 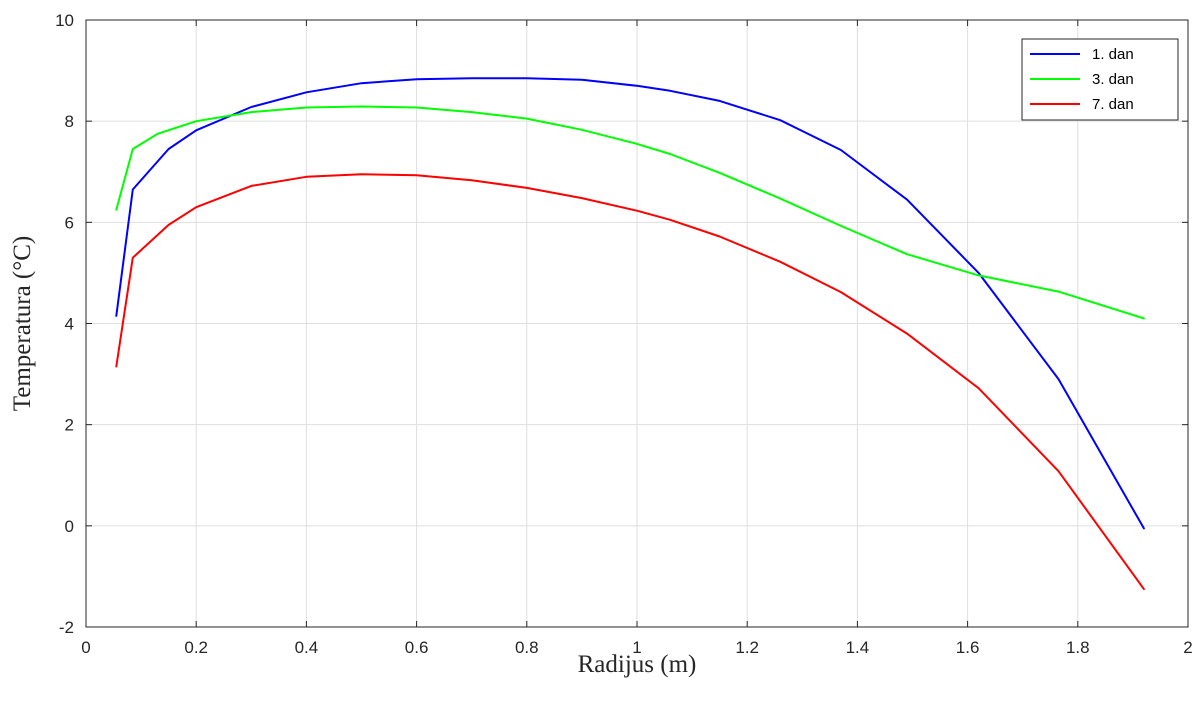 What do you see at coordinates (417, 647) in the screenshot?
I see `x-tick-label: 0.6` at bounding box center [417, 647].